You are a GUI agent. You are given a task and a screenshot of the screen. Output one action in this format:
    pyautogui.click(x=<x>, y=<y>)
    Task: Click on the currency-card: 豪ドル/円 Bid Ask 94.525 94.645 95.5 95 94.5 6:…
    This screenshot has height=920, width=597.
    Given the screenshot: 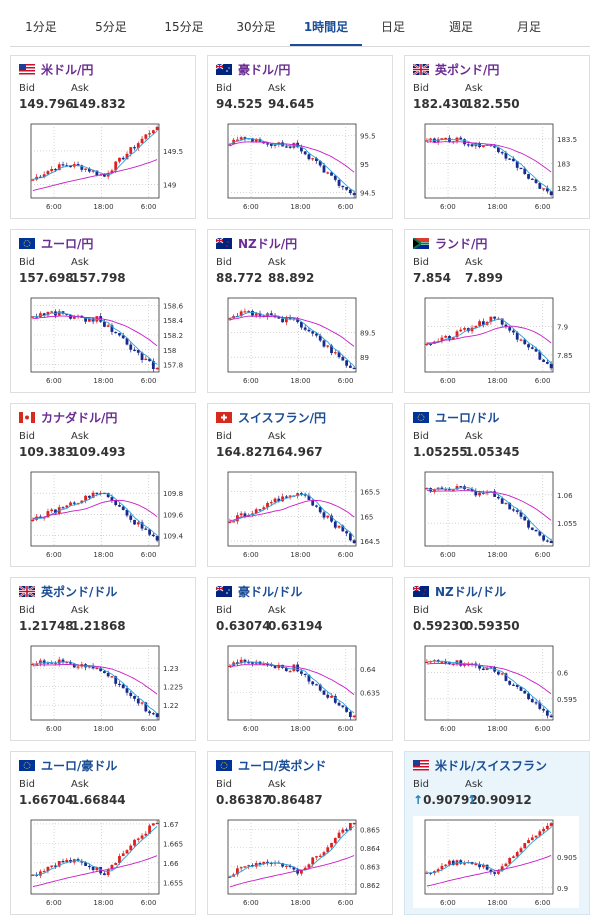 What is the action you would take?
    pyautogui.click(x=300, y=137)
    